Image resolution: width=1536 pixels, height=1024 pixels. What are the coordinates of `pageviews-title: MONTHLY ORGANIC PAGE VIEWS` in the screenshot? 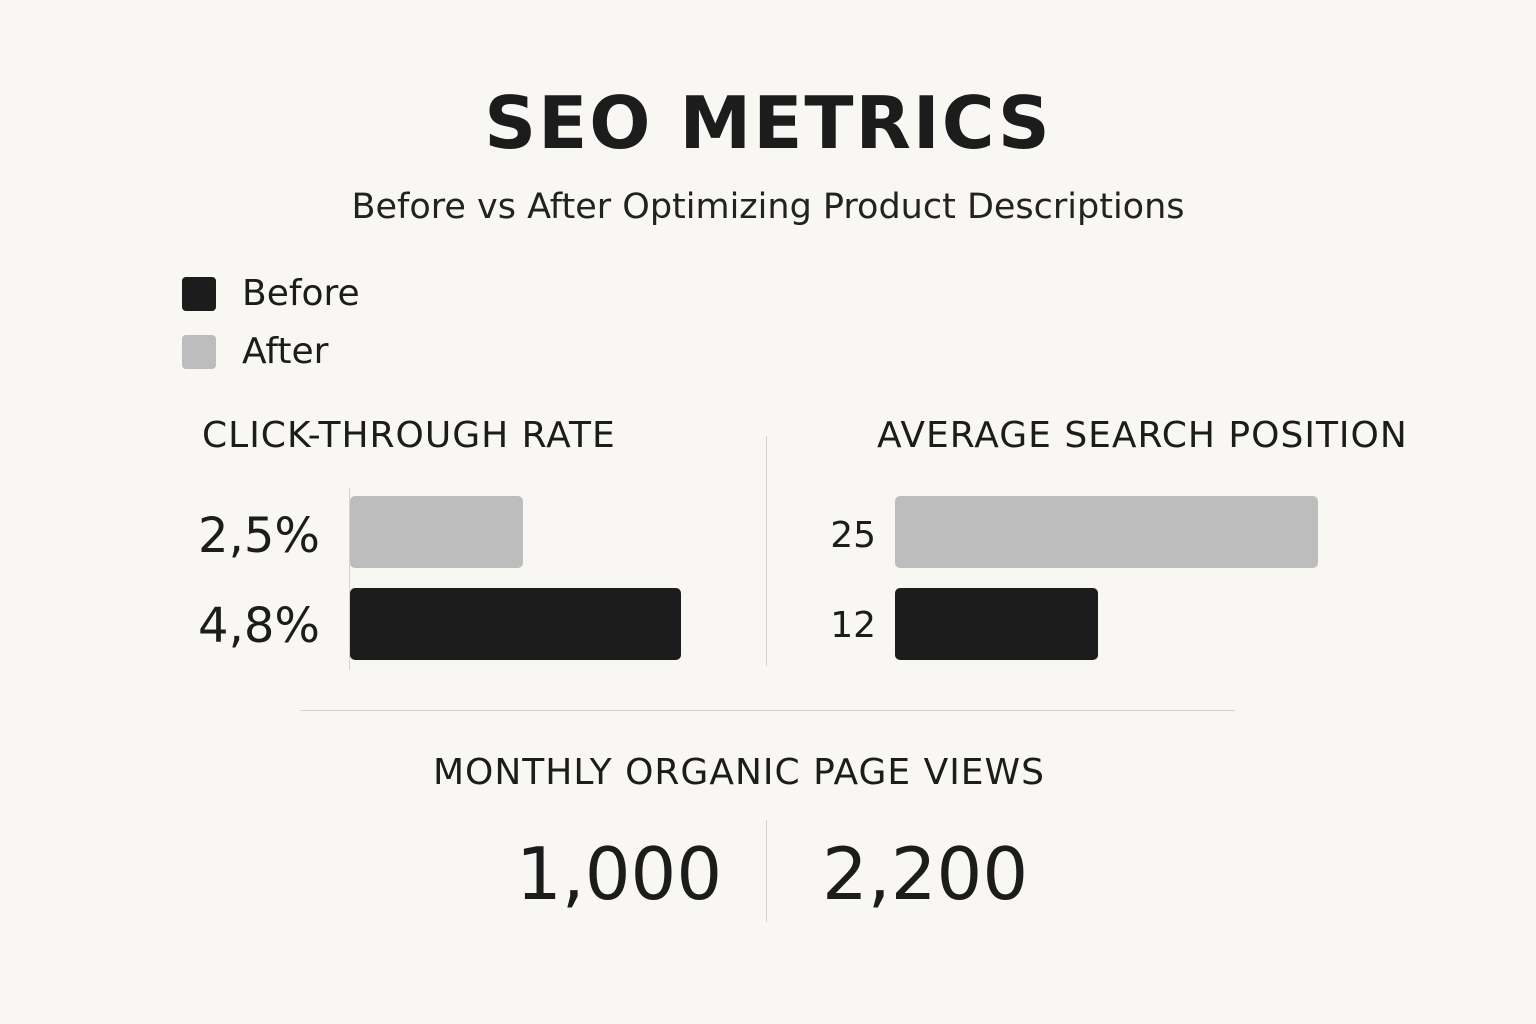 It's located at (739, 772).